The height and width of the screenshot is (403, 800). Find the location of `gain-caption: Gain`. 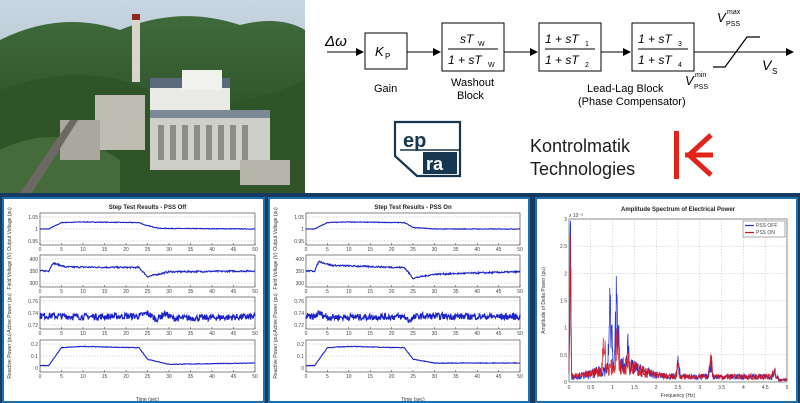

gain-caption: Gain is located at coordinates (385, 89).